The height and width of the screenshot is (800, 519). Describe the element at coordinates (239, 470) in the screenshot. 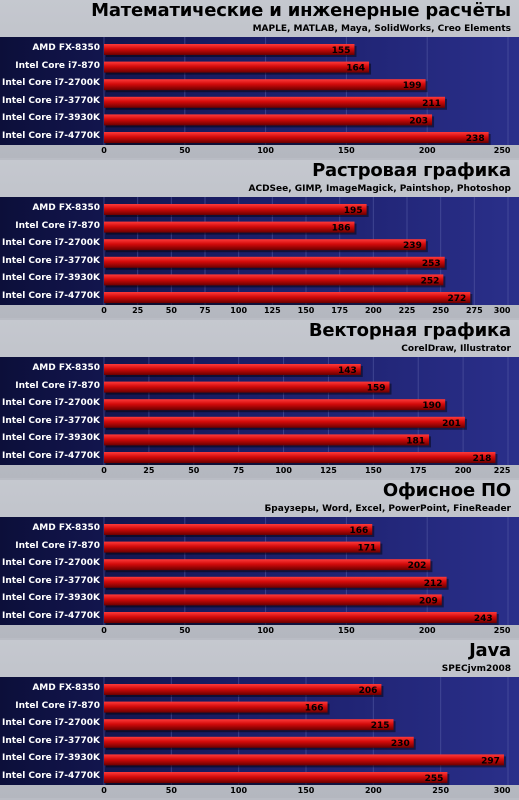

I see `x-tick-label: 75` at that location.